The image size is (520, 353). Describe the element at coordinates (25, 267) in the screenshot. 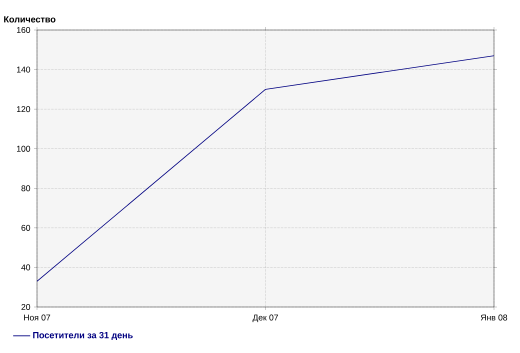

I see `y-tick-label: 40` at that location.